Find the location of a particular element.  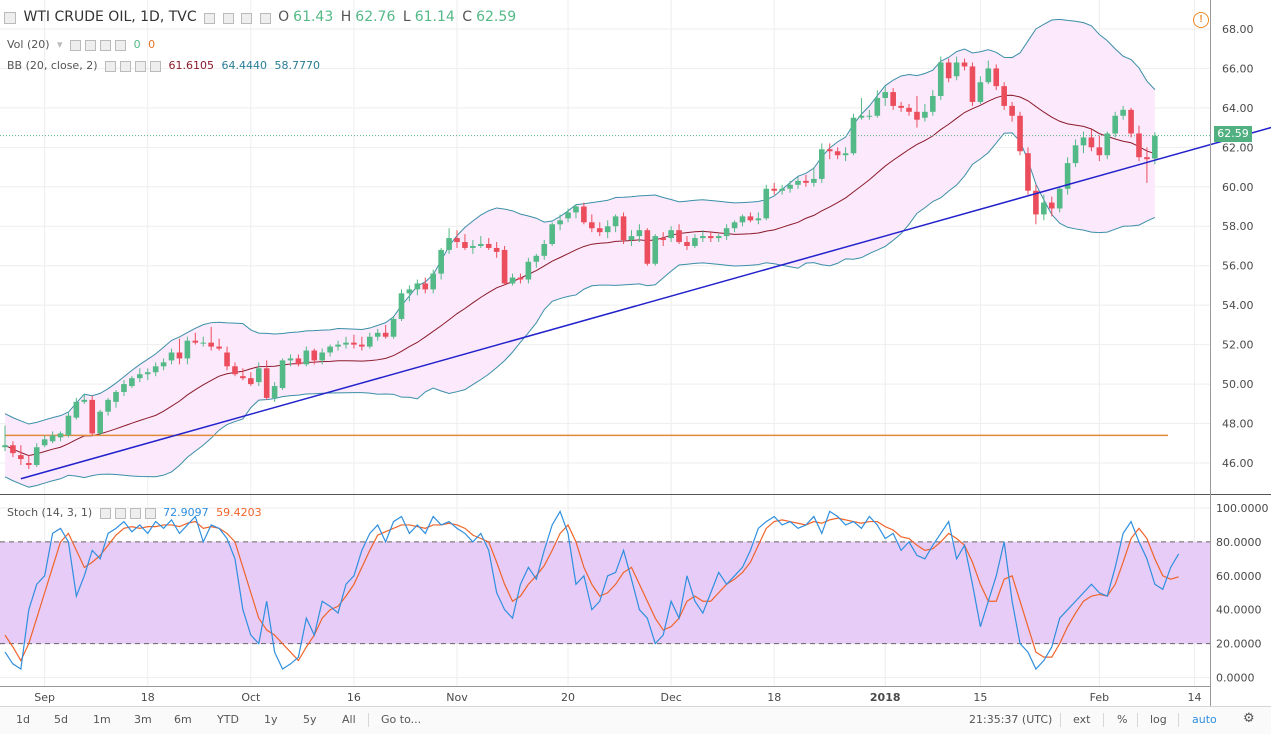

range-1d: 1d is located at coordinates (23, 719).